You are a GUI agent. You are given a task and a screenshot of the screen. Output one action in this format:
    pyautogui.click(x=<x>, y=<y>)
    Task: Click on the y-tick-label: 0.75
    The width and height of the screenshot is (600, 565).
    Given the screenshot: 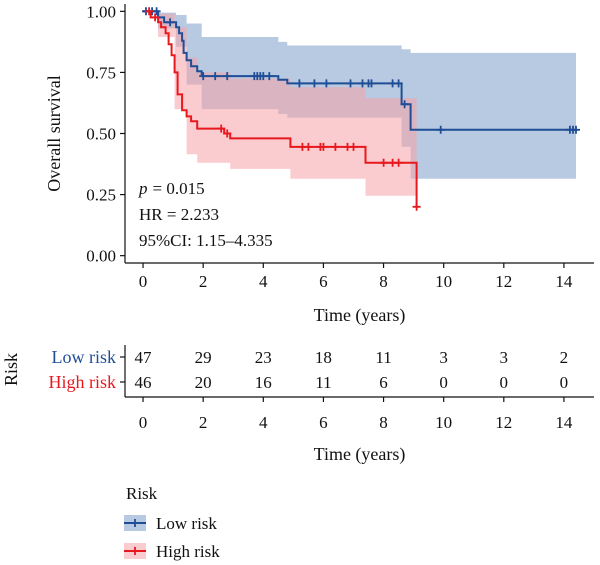 What is the action you would take?
    pyautogui.click(x=101, y=72)
    